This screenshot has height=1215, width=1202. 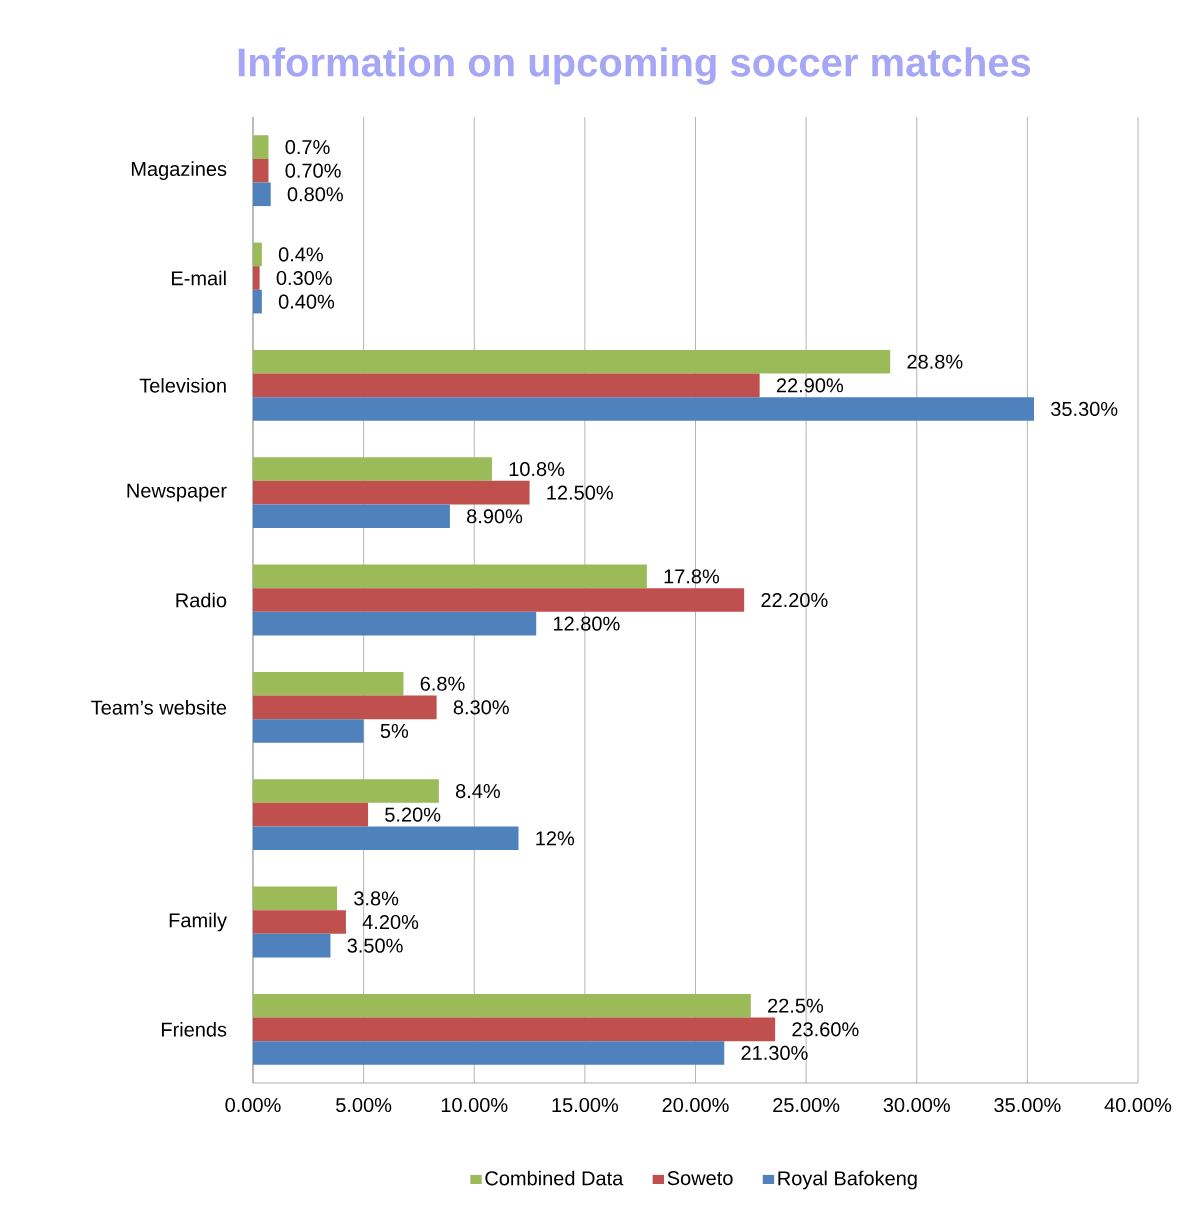 What do you see at coordinates (495, 516) in the screenshot?
I see `data-label: 8.90%` at bounding box center [495, 516].